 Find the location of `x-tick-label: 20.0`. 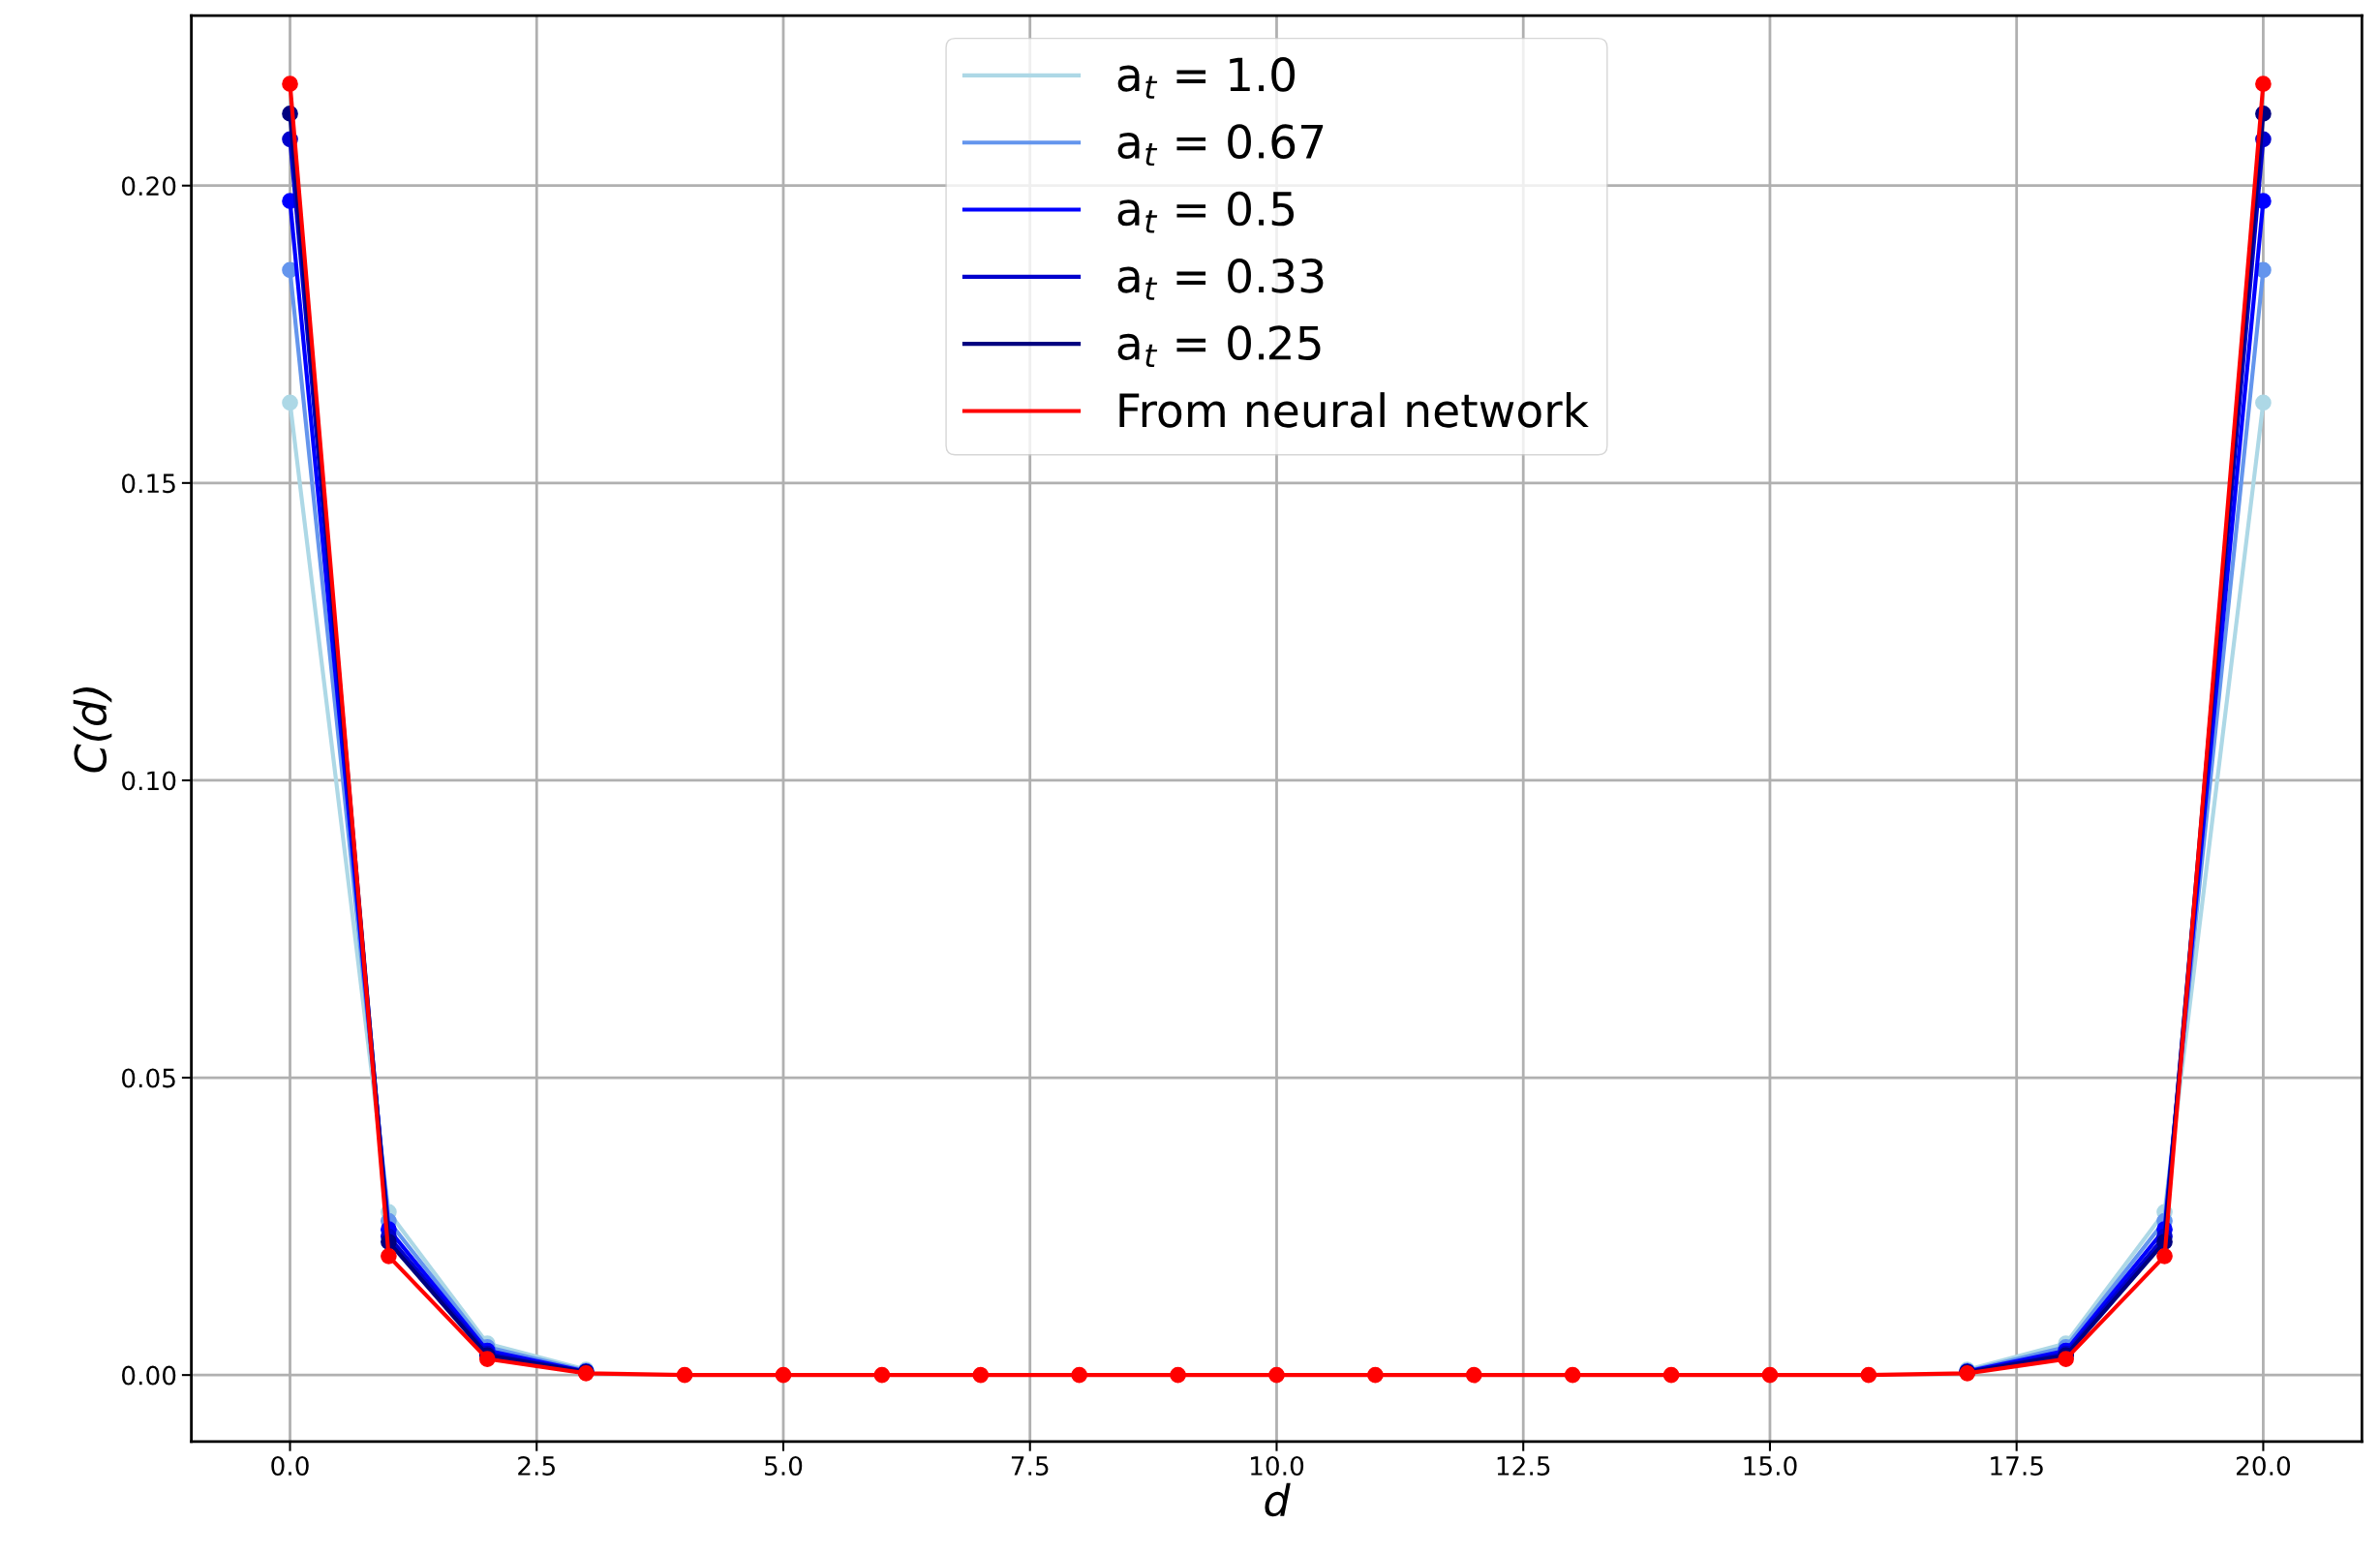

x-tick-label: 20.0 is located at coordinates (2264, 1466).